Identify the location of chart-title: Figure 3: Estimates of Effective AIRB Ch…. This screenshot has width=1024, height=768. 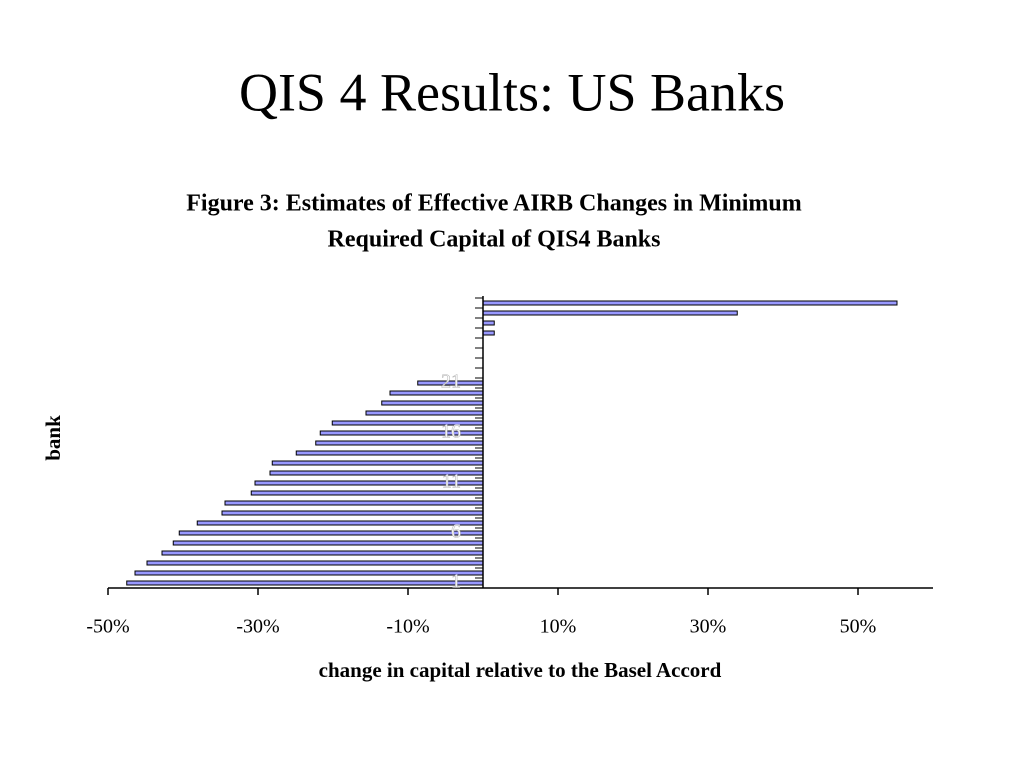
(494, 204).